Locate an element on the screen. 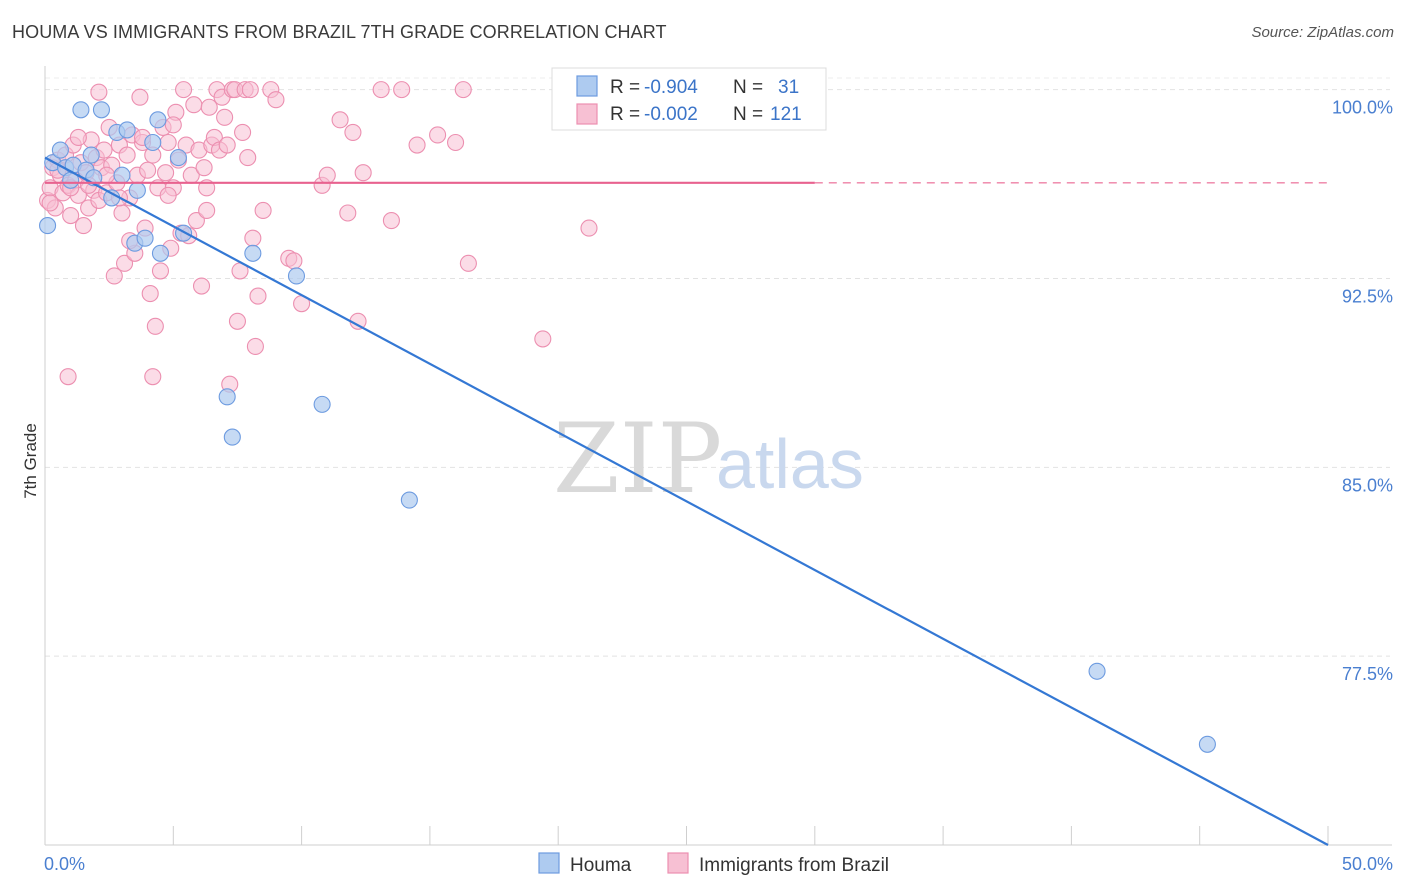 The width and height of the screenshot is (1406, 892). legend-r-value-houma: -0.904 is located at coordinates (671, 87).